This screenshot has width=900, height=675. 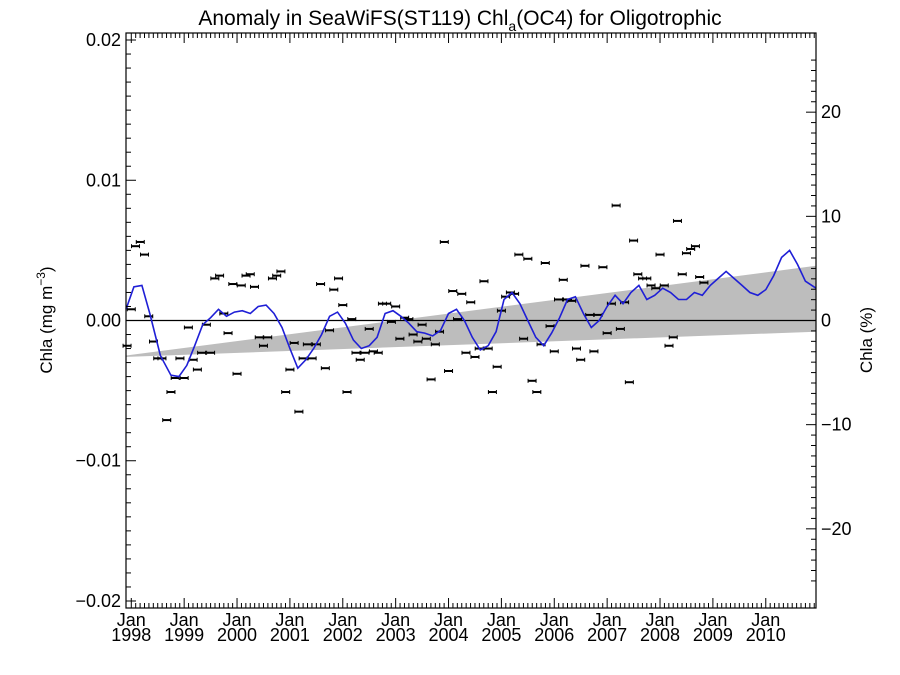 What do you see at coordinates (237, 635) in the screenshot?
I see `x-tick-label-year: 2000` at bounding box center [237, 635].